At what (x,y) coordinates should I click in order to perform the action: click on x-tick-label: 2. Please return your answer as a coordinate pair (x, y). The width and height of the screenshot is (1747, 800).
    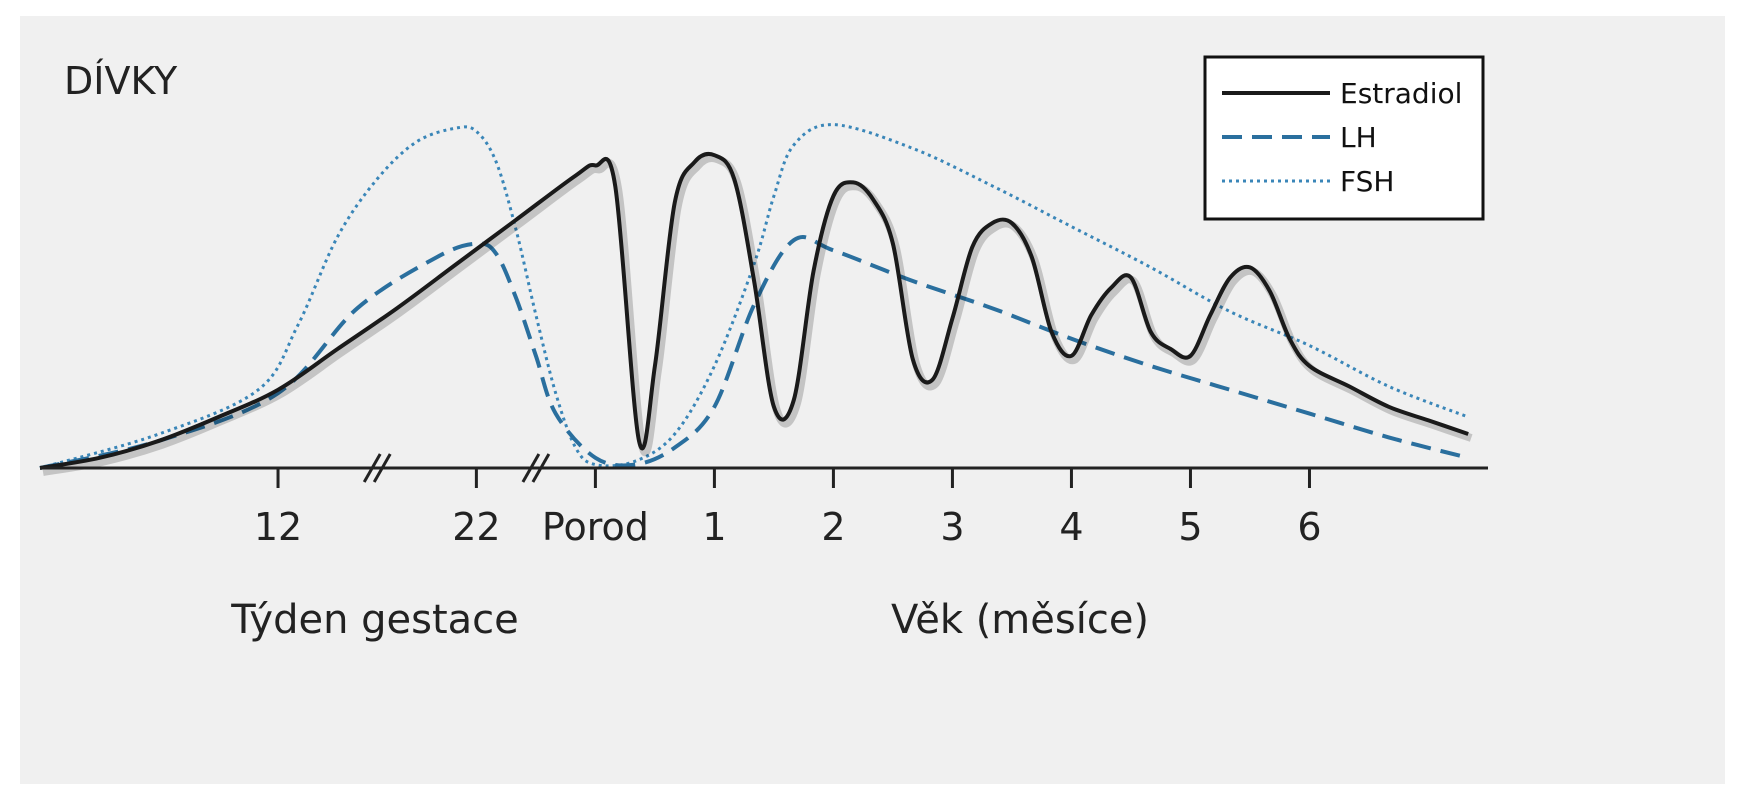
    Looking at the image, I should click on (833, 527).